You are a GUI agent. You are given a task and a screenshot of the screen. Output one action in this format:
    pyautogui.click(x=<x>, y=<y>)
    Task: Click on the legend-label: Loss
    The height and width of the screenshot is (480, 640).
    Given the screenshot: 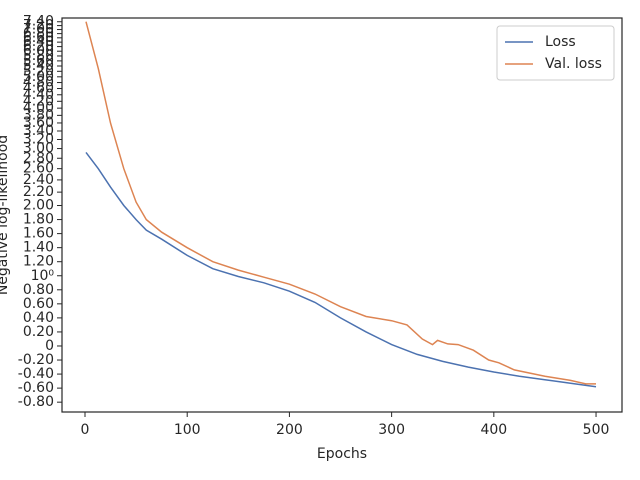 What is the action you would take?
    pyautogui.click(x=560, y=42)
    